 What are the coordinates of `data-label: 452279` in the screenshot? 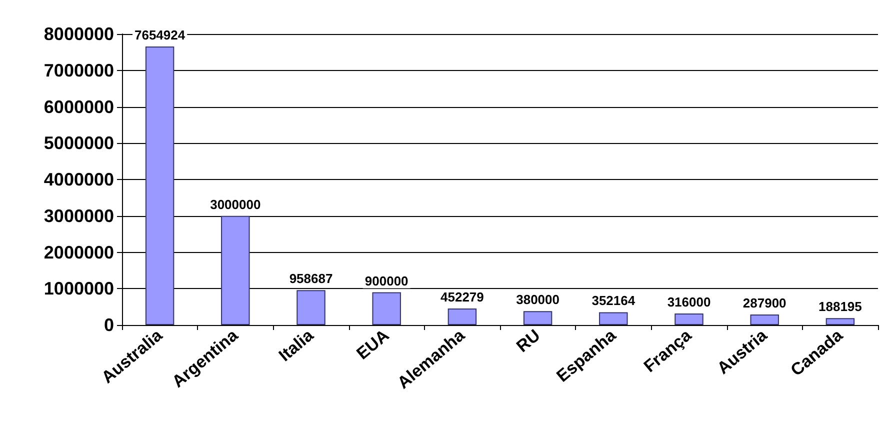 It's located at (462, 297).